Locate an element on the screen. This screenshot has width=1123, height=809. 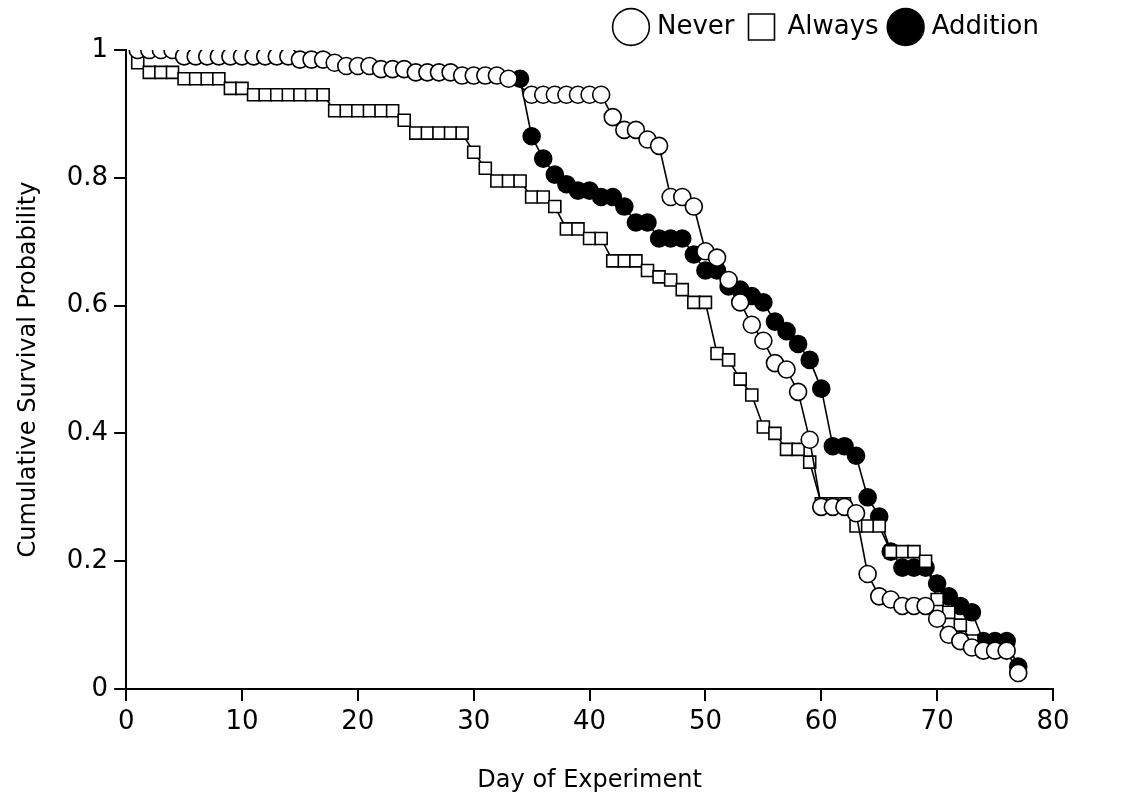
x-tick-label: 0 is located at coordinates (126, 720).